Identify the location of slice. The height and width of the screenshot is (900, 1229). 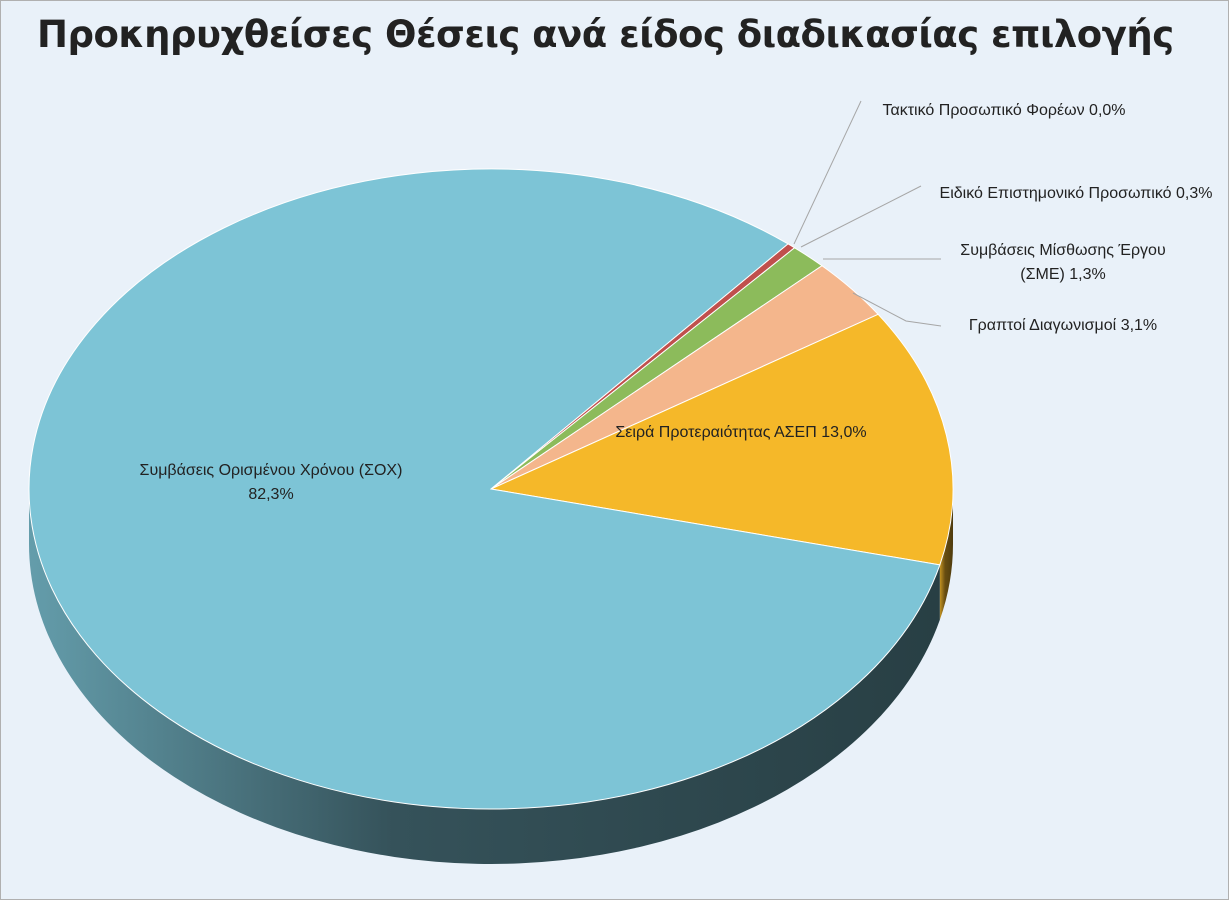
(721, 439).